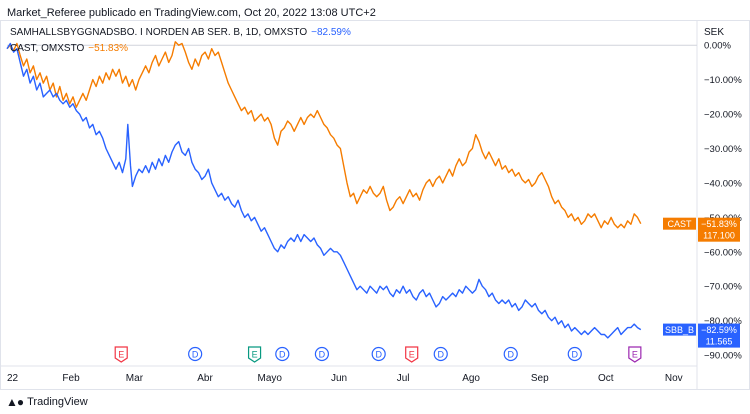 The width and height of the screenshot is (750, 414). I want to click on y-tick-label: −20.00%, so click(723, 115).